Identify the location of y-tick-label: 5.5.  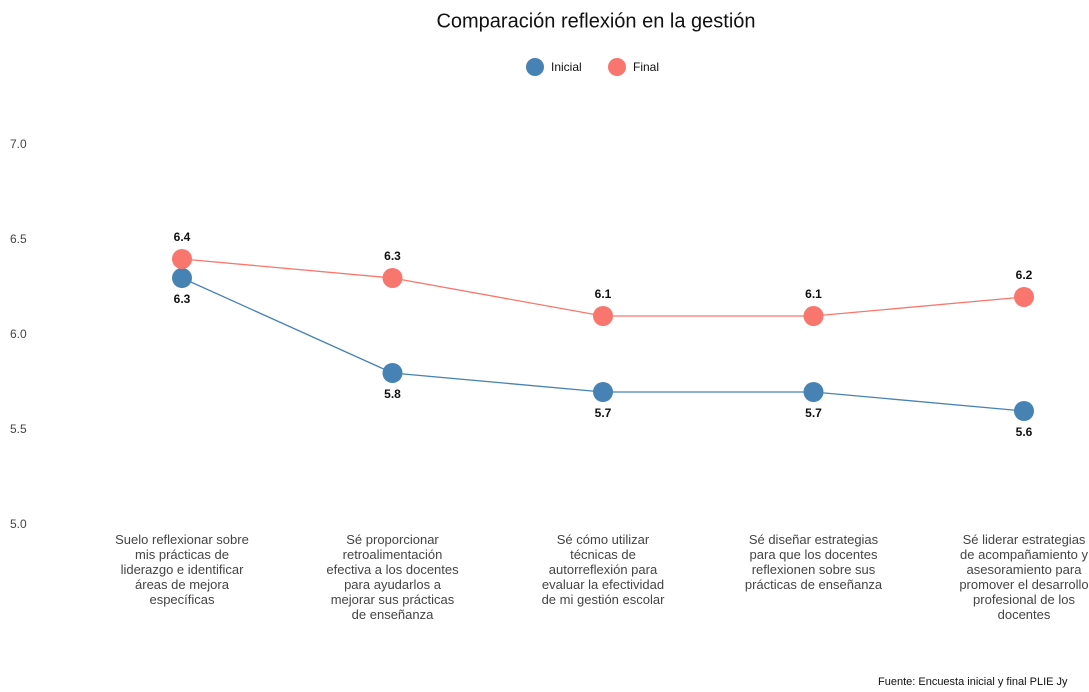
(18, 429).